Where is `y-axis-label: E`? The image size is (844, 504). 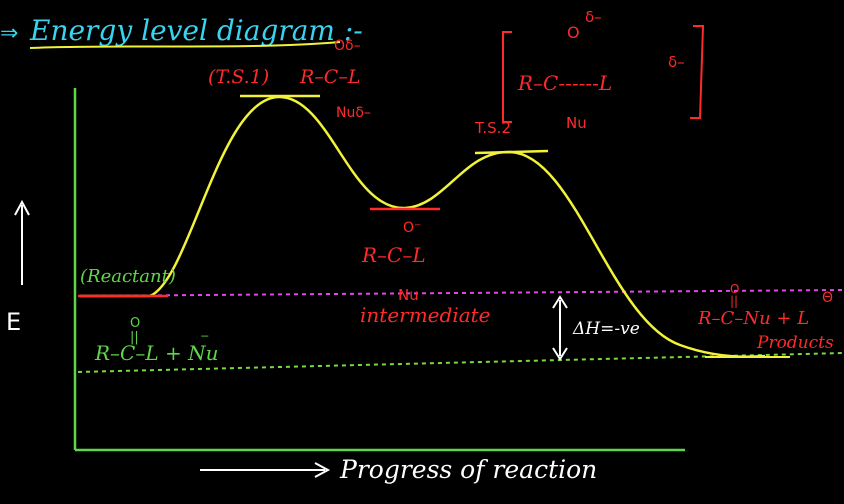 y-axis-label: E is located at coordinates (13, 322).